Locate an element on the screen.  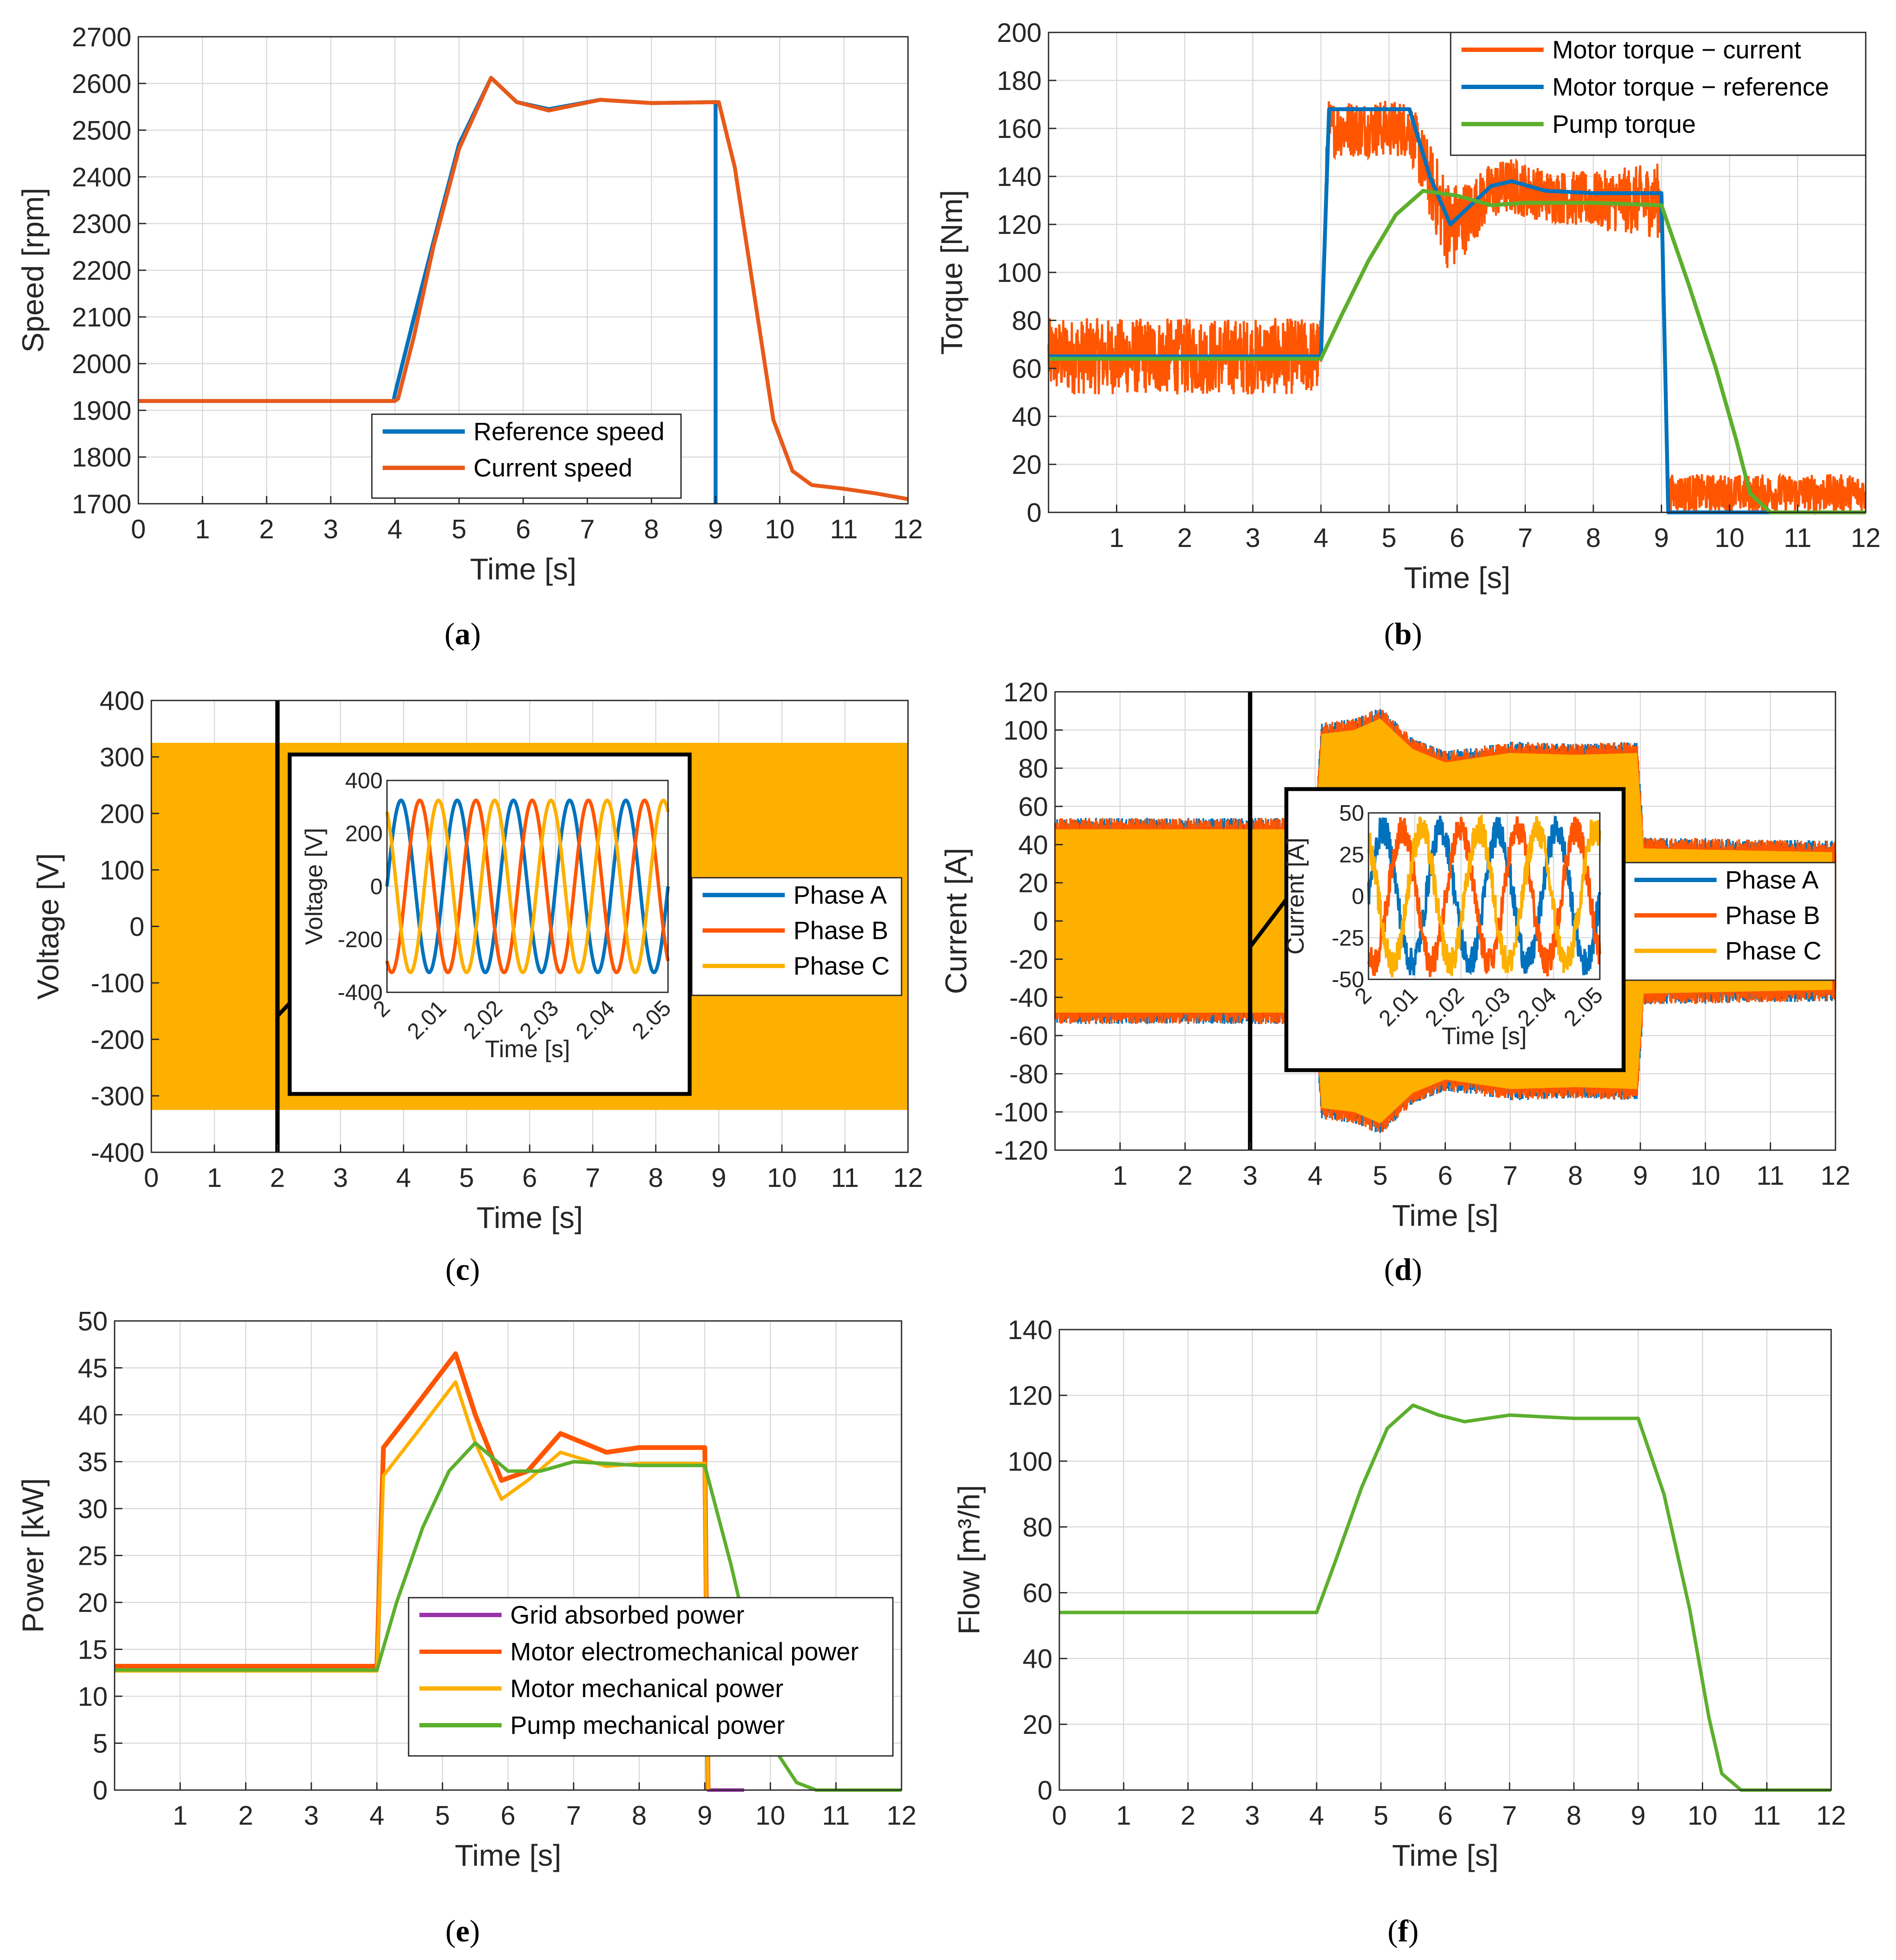
y-tick-label: 2000 is located at coordinates (101, 364).